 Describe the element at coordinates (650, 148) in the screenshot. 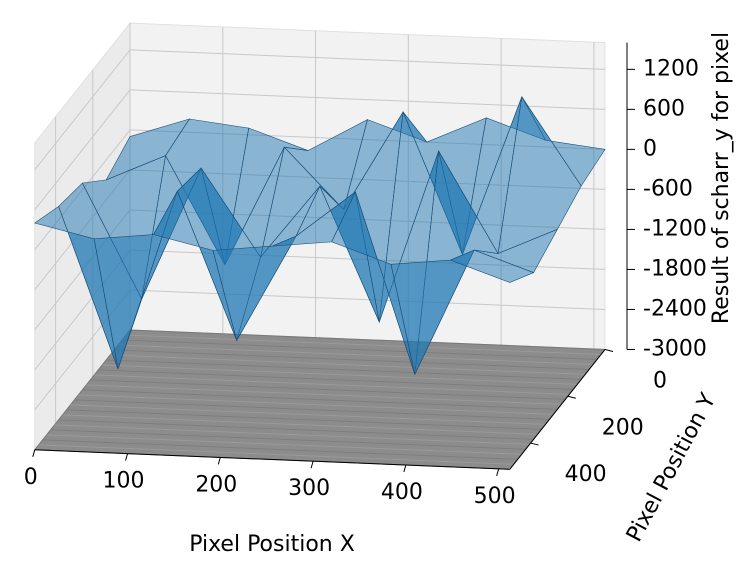

I see `z-tick-label: 0` at that location.